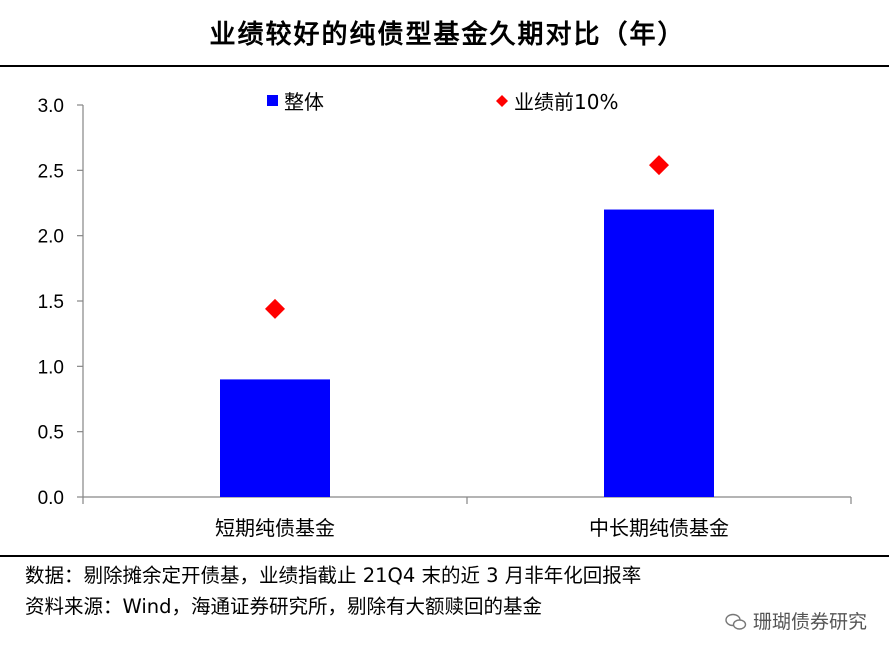  I want to click on chart-title: 业绩较好的纯债型基金久期对比（年）, so click(447, 35).